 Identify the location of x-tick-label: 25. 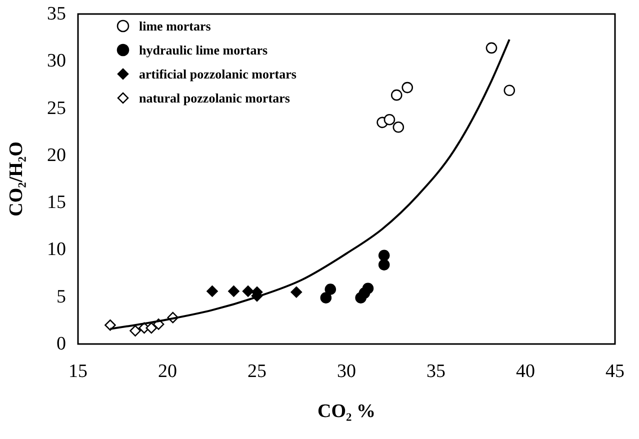
(257, 371).